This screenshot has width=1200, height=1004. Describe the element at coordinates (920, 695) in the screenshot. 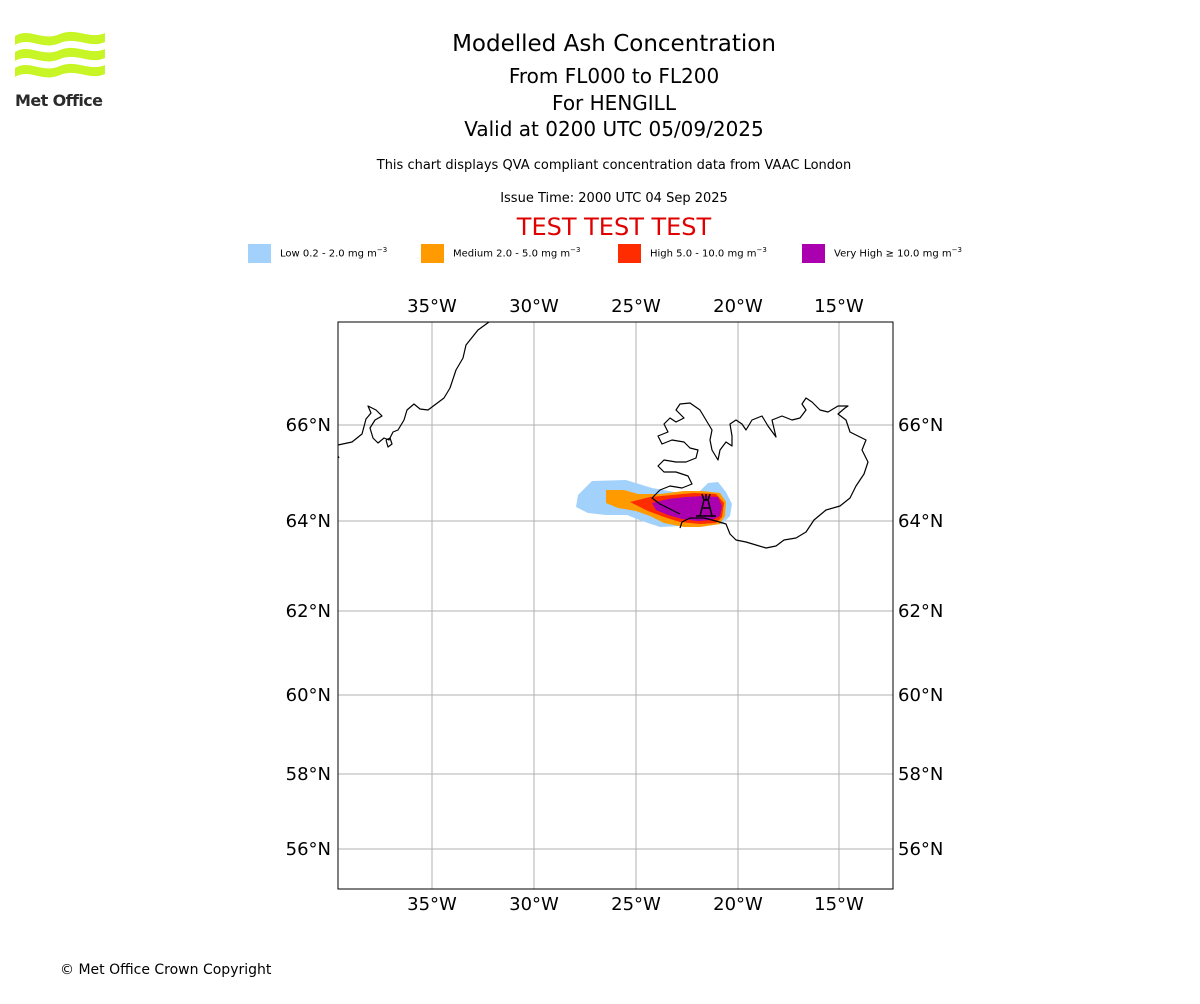

I see `lat-label-right-60n: 60°N` at that location.